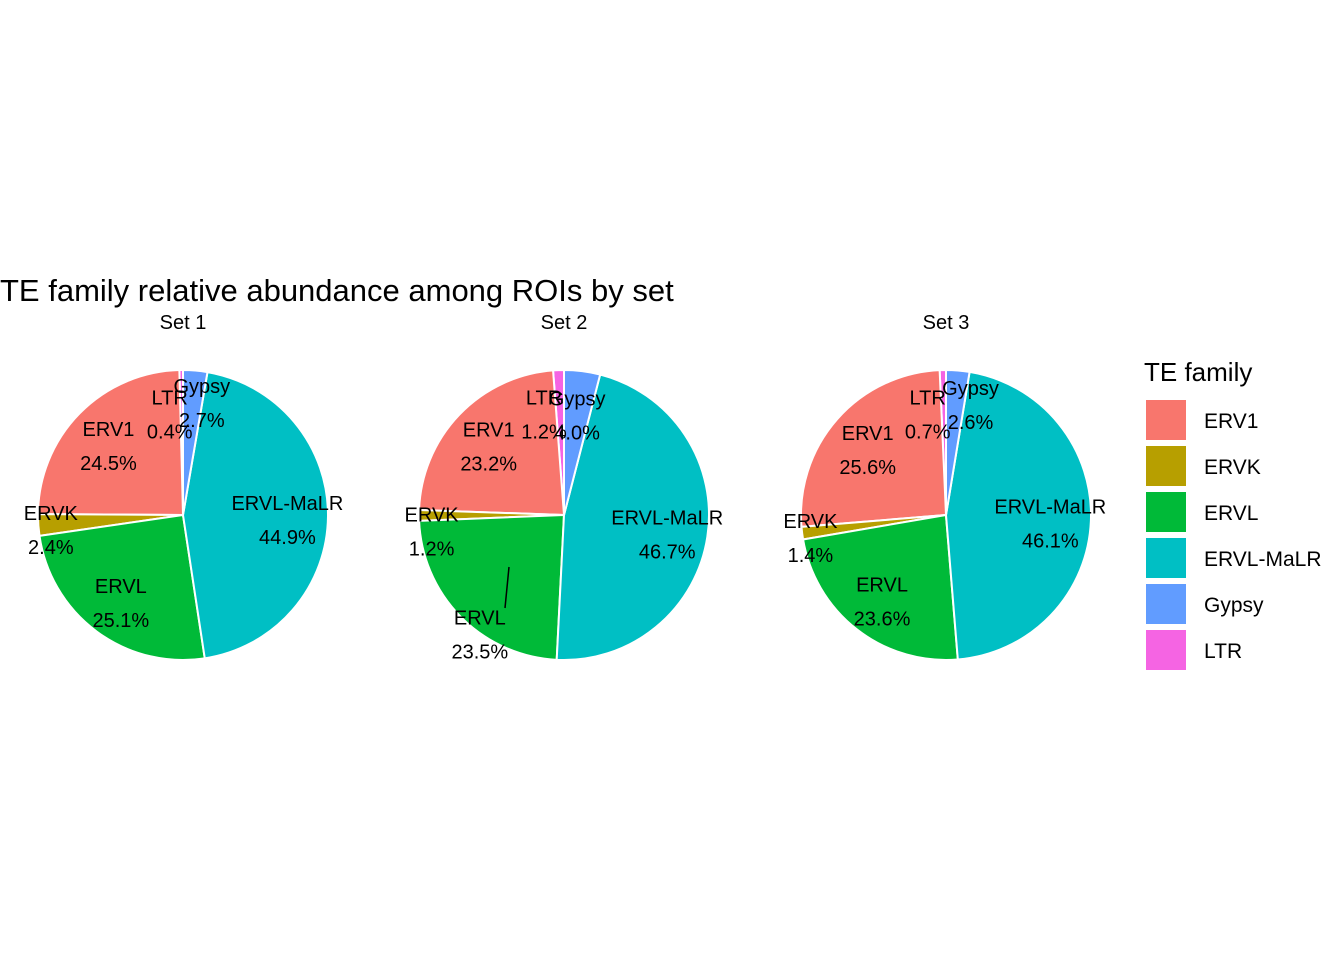 The width and height of the screenshot is (1344, 960). Describe the element at coordinates (51, 548) in the screenshot. I see `slice-value-ervk: 2.4%` at that location.